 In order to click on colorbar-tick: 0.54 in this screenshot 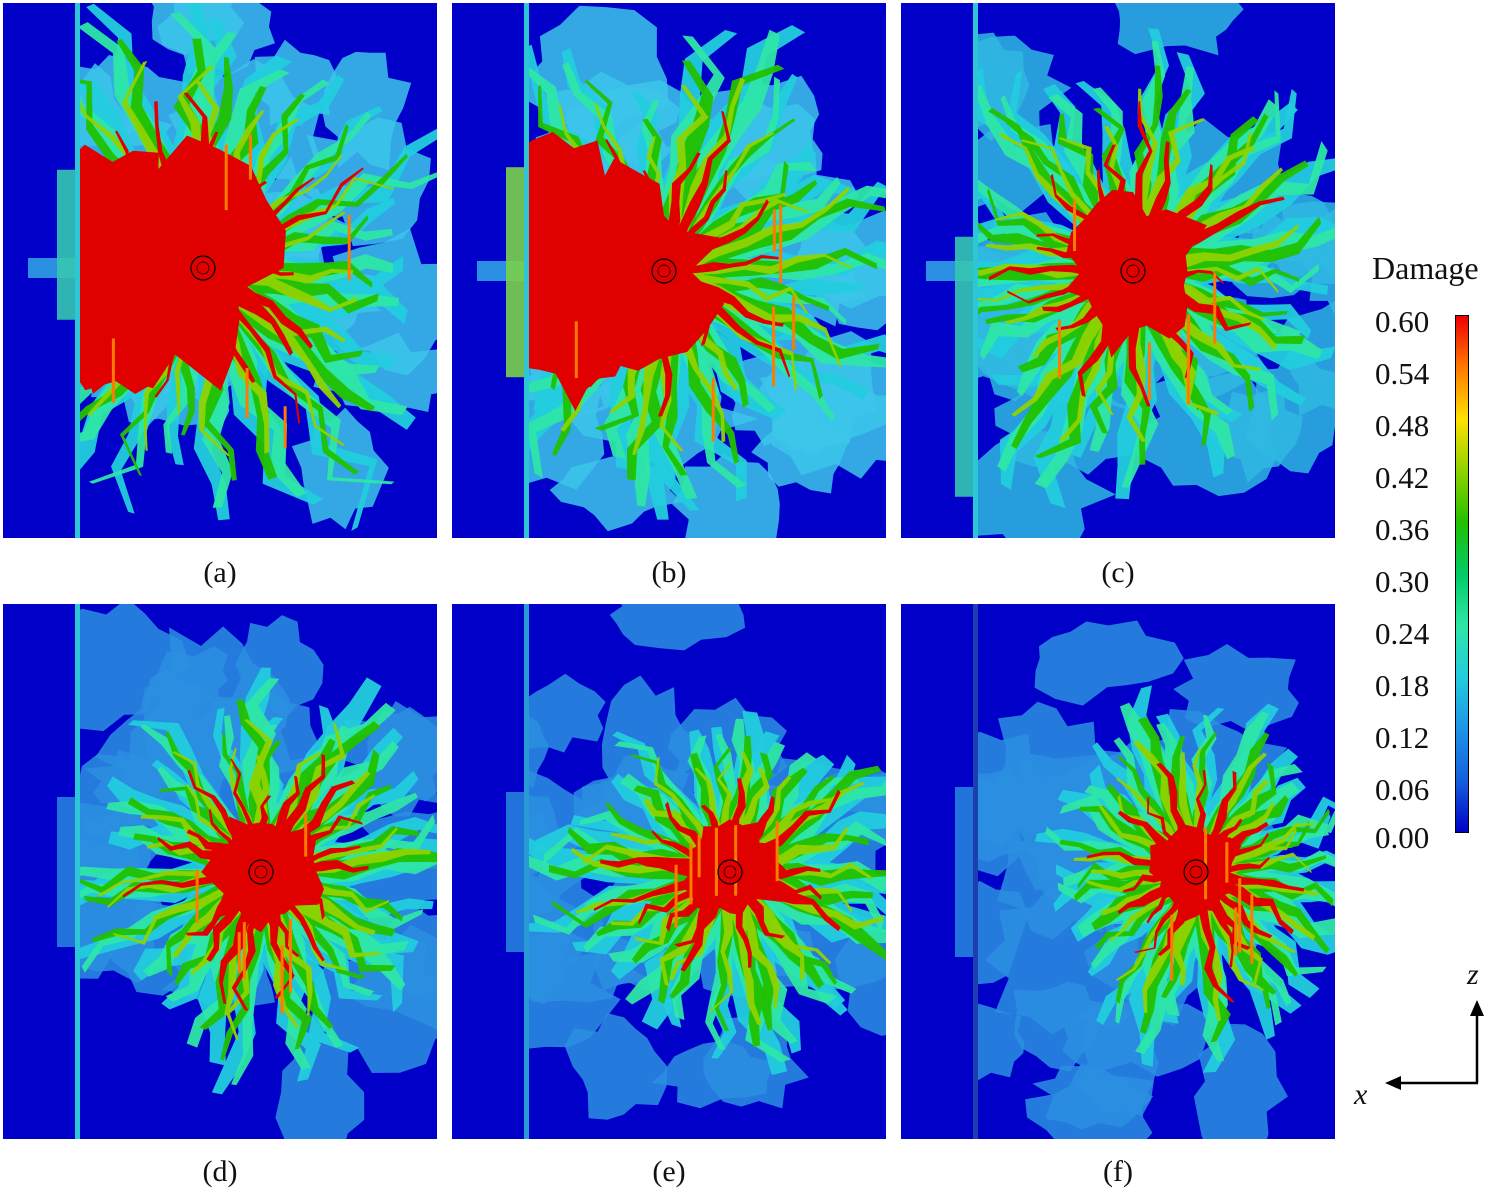, I will do `click(1402, 373)`.